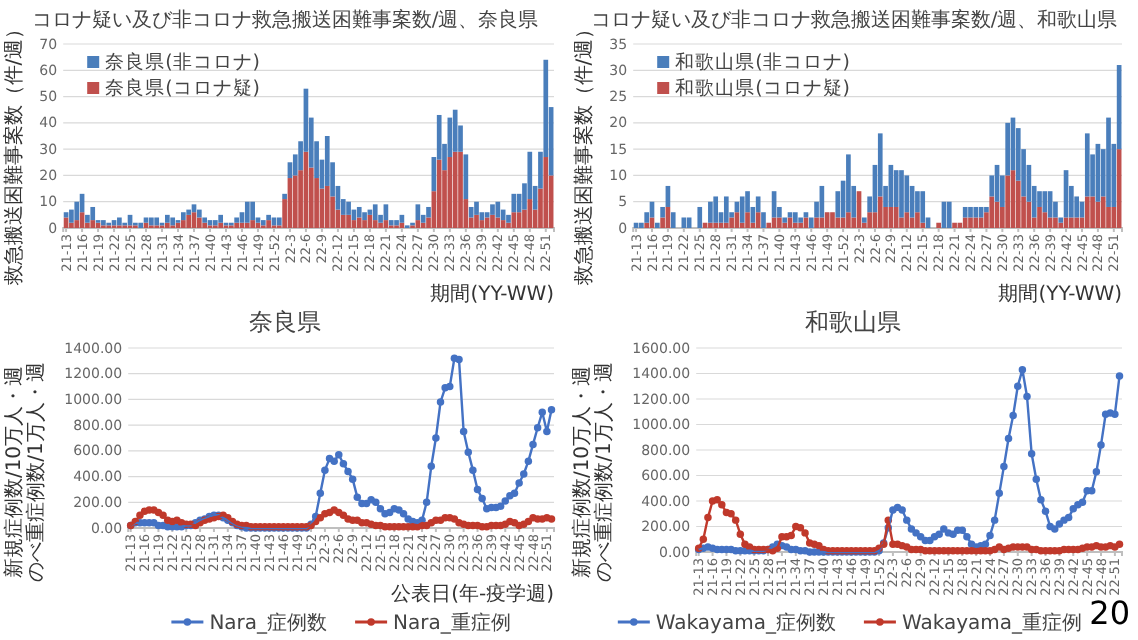 This screenshot has width=1138, height=640. What do you see at coordinates (268, 623) in the screenshot?
I see `legend-label: Nara_症例数` at bounding box center [268, 623].